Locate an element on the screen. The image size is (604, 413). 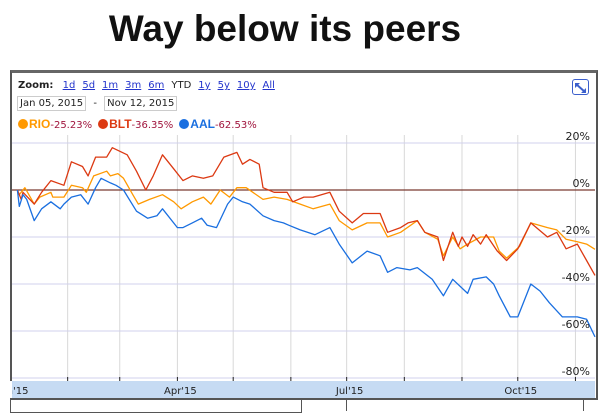
date-from-input: Jan 05, 2015 is located at coordinates (52, 103).